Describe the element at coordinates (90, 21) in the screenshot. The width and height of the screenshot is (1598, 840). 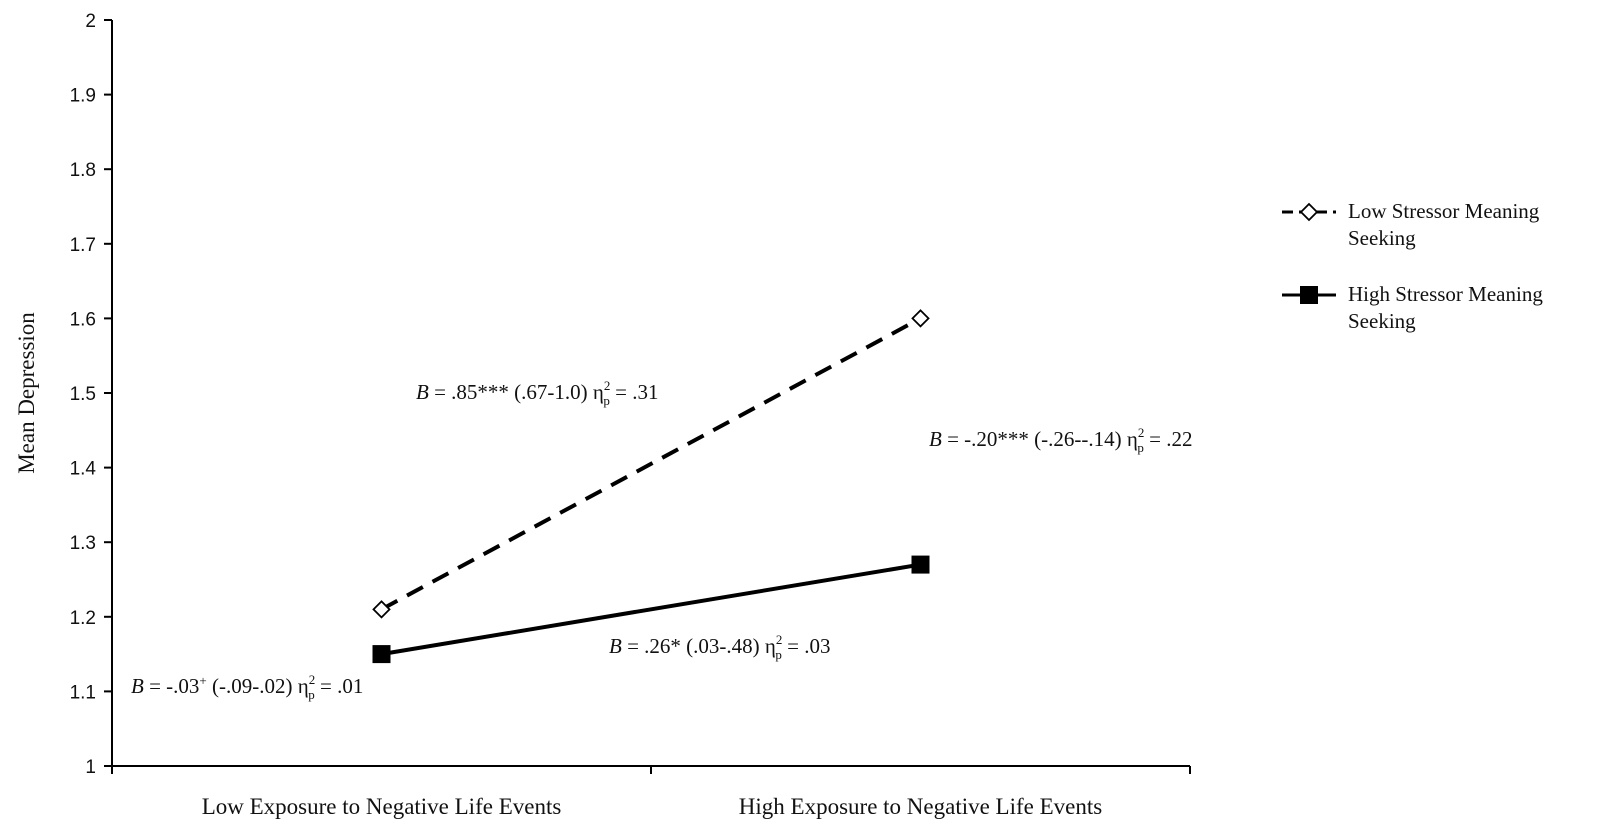
I see `y-tick-label: 2` at that location.